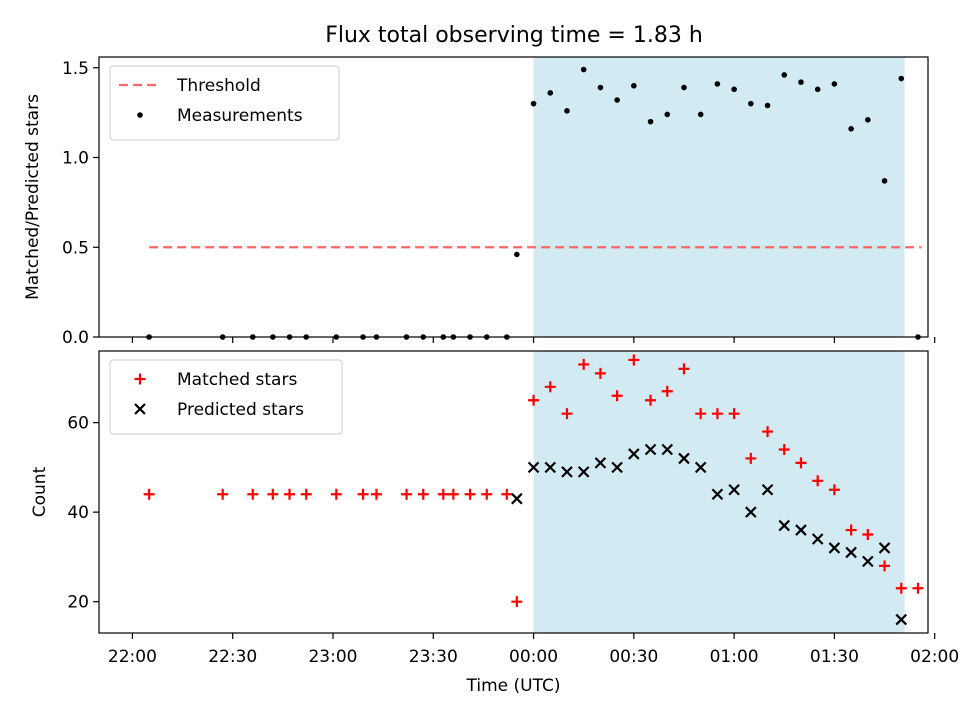 This screenshot has width=960, height=720. What do you see at coordinates (240, 410) in the screenshot?
I see `legend-label: Predicted stars` at bounding box center [240, 410].